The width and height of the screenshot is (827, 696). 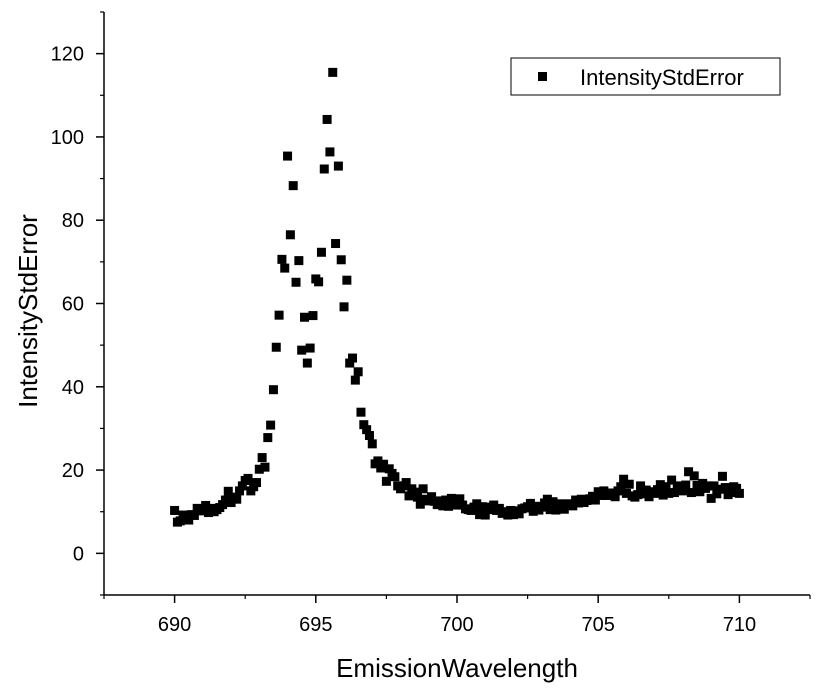 I want to click on y-tick-label: 60, so click(x=73, y=305).